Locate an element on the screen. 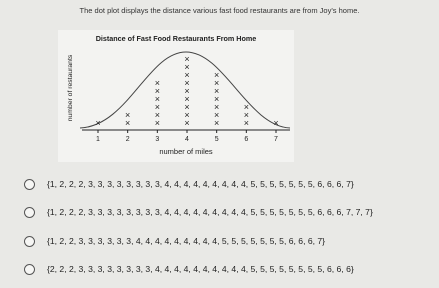 The image size is (439, 288). y-axis-label: number of restaurants is located at coordinates (70, 87).